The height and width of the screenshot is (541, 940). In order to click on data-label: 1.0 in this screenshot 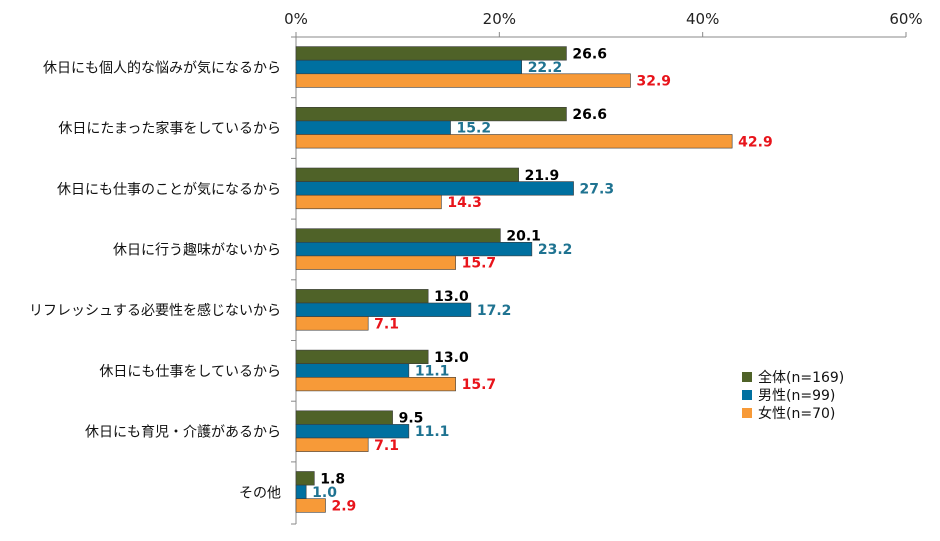, I will do `click(324, 493)`.